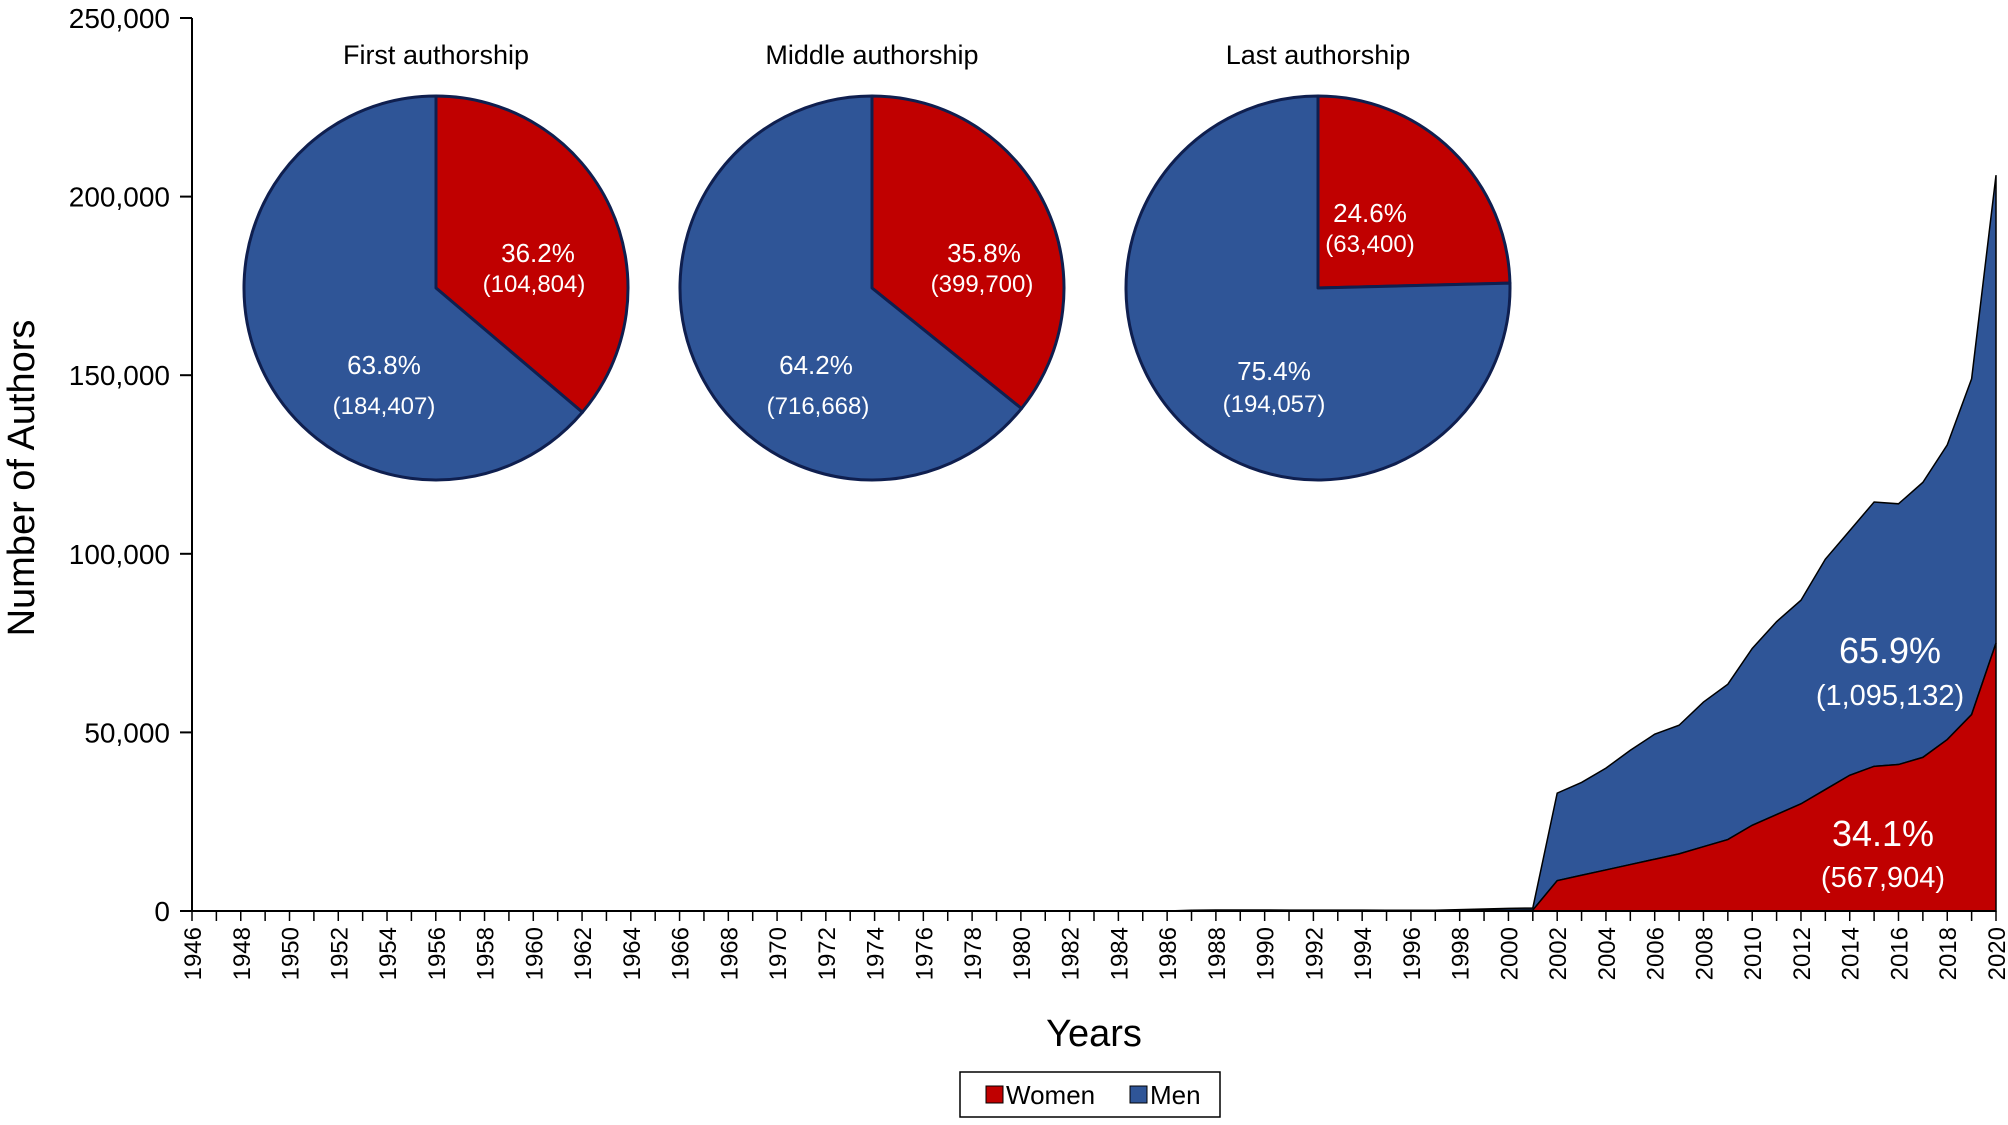 The width and height of the screenshot is (2008, 1125). Describe the element at coordinates (1217, 953) in the screenshot. I see `x-tick-label: 1988` at that location.